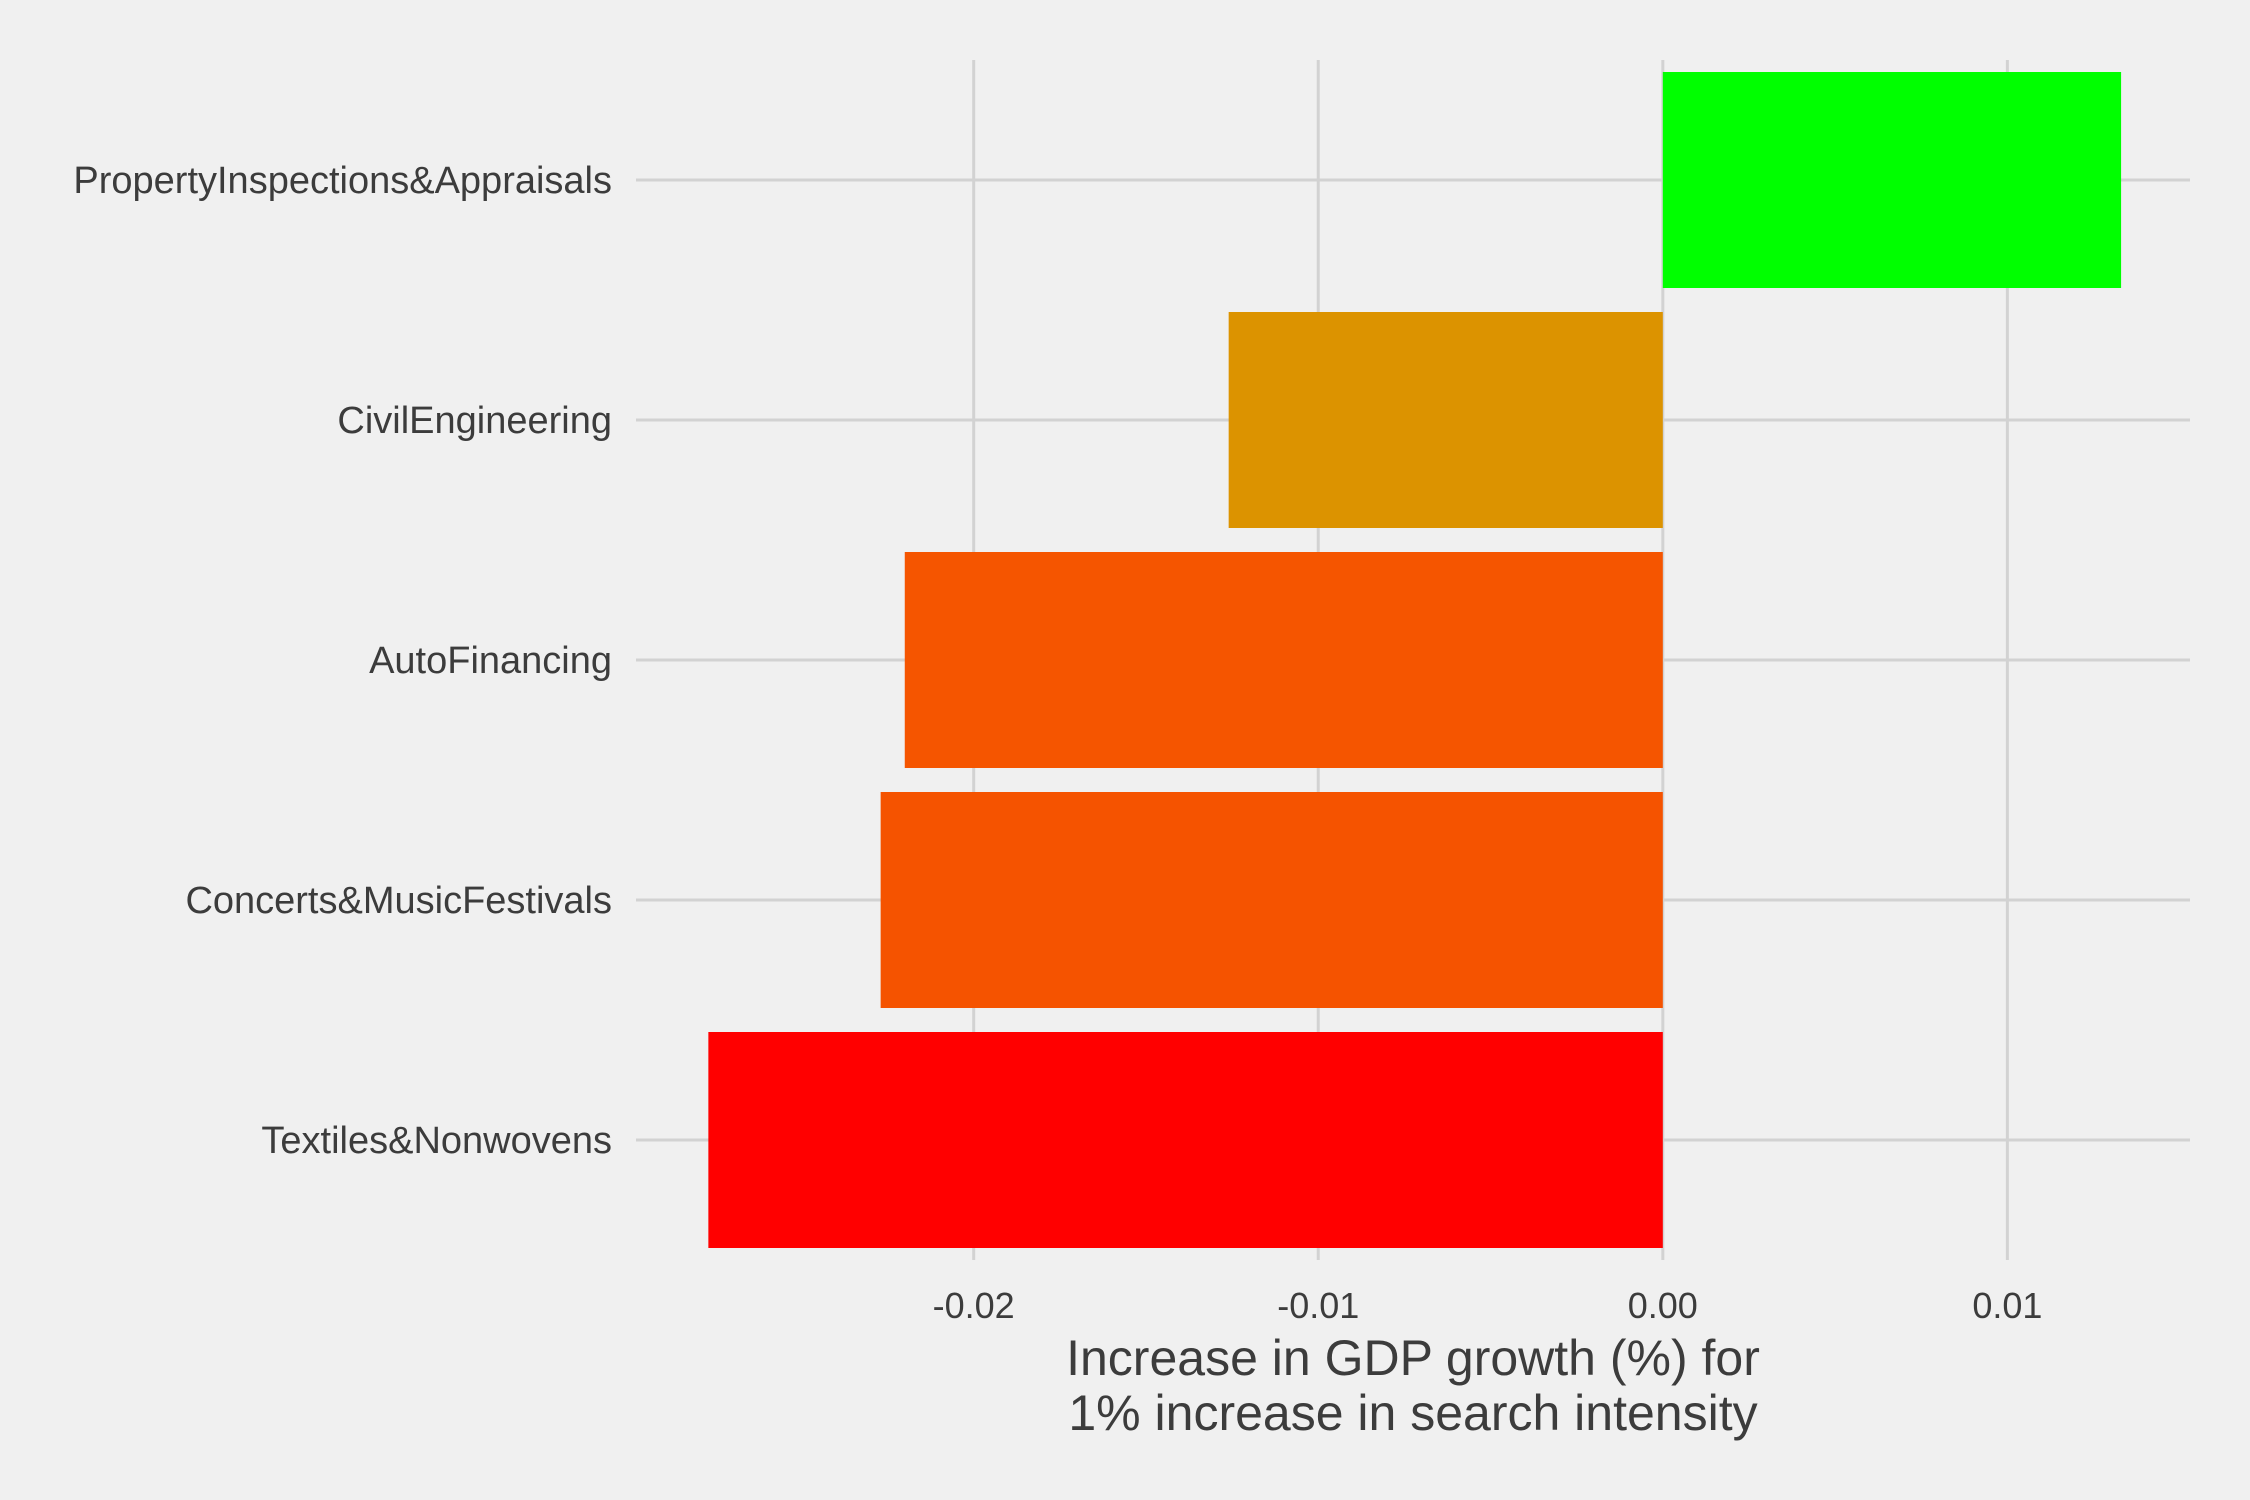 The width and height of the screenshot is (2250, 1500). What do you see at coordinates (398, 901) in the screenshot?
I see `category-label: Concerts&MusicFestivals` at bounding box center [398, 901].